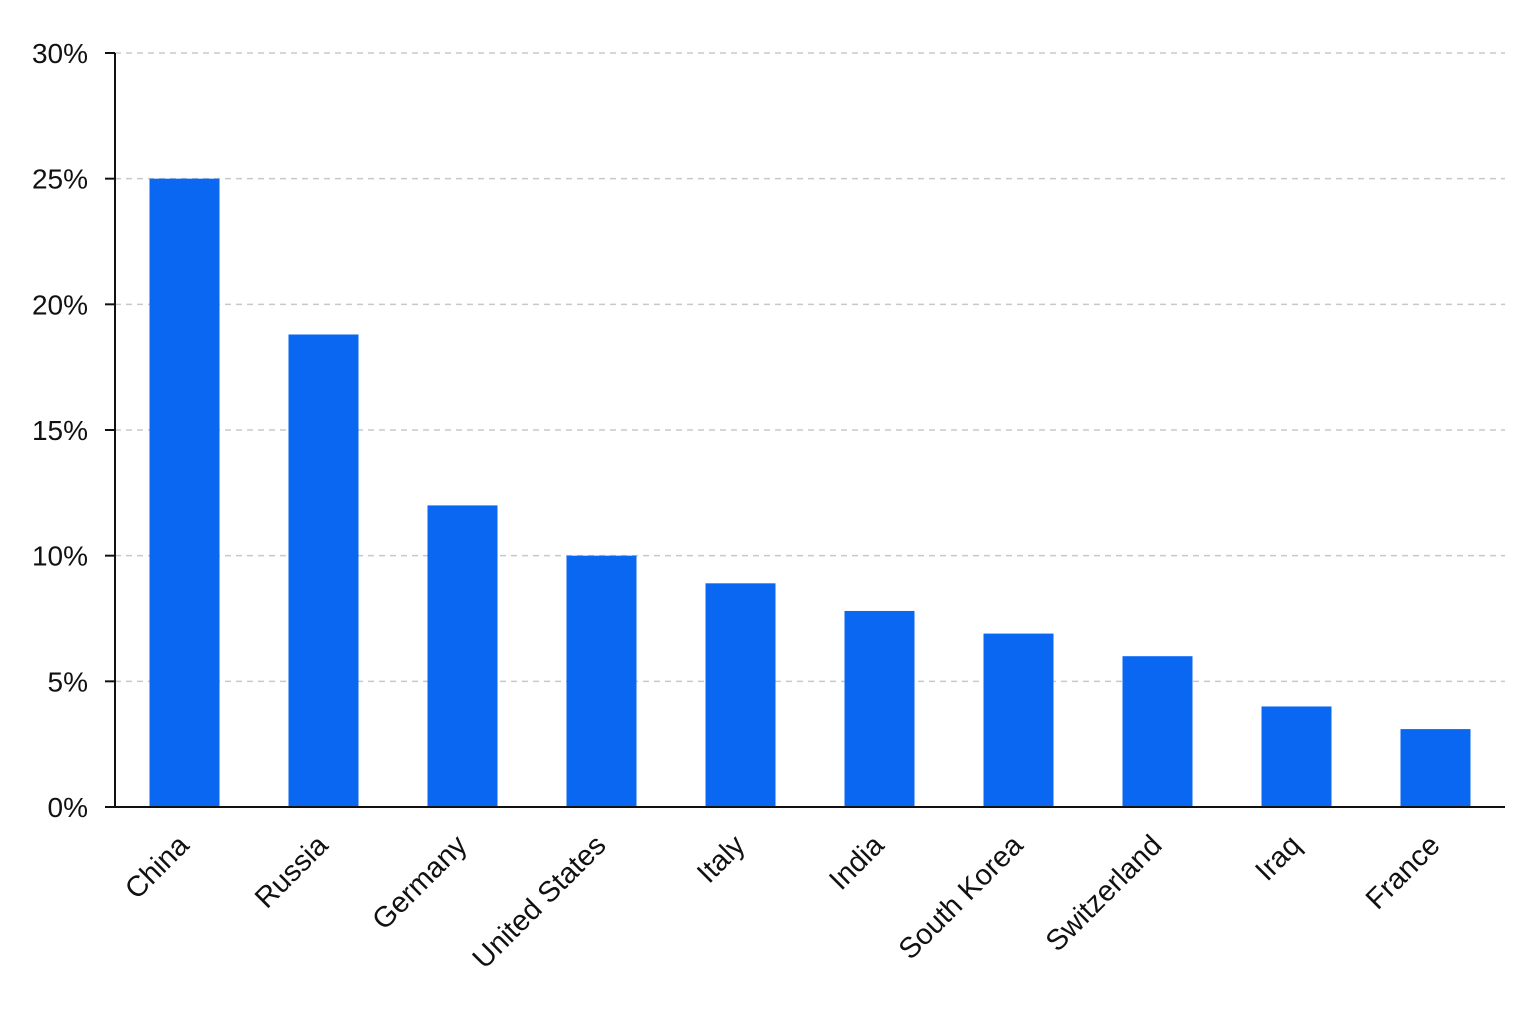  What do you see at coordinates (961, 897) in the screenshot?
I see `x-category-label: South Korea` at bounding box center [961, 897].